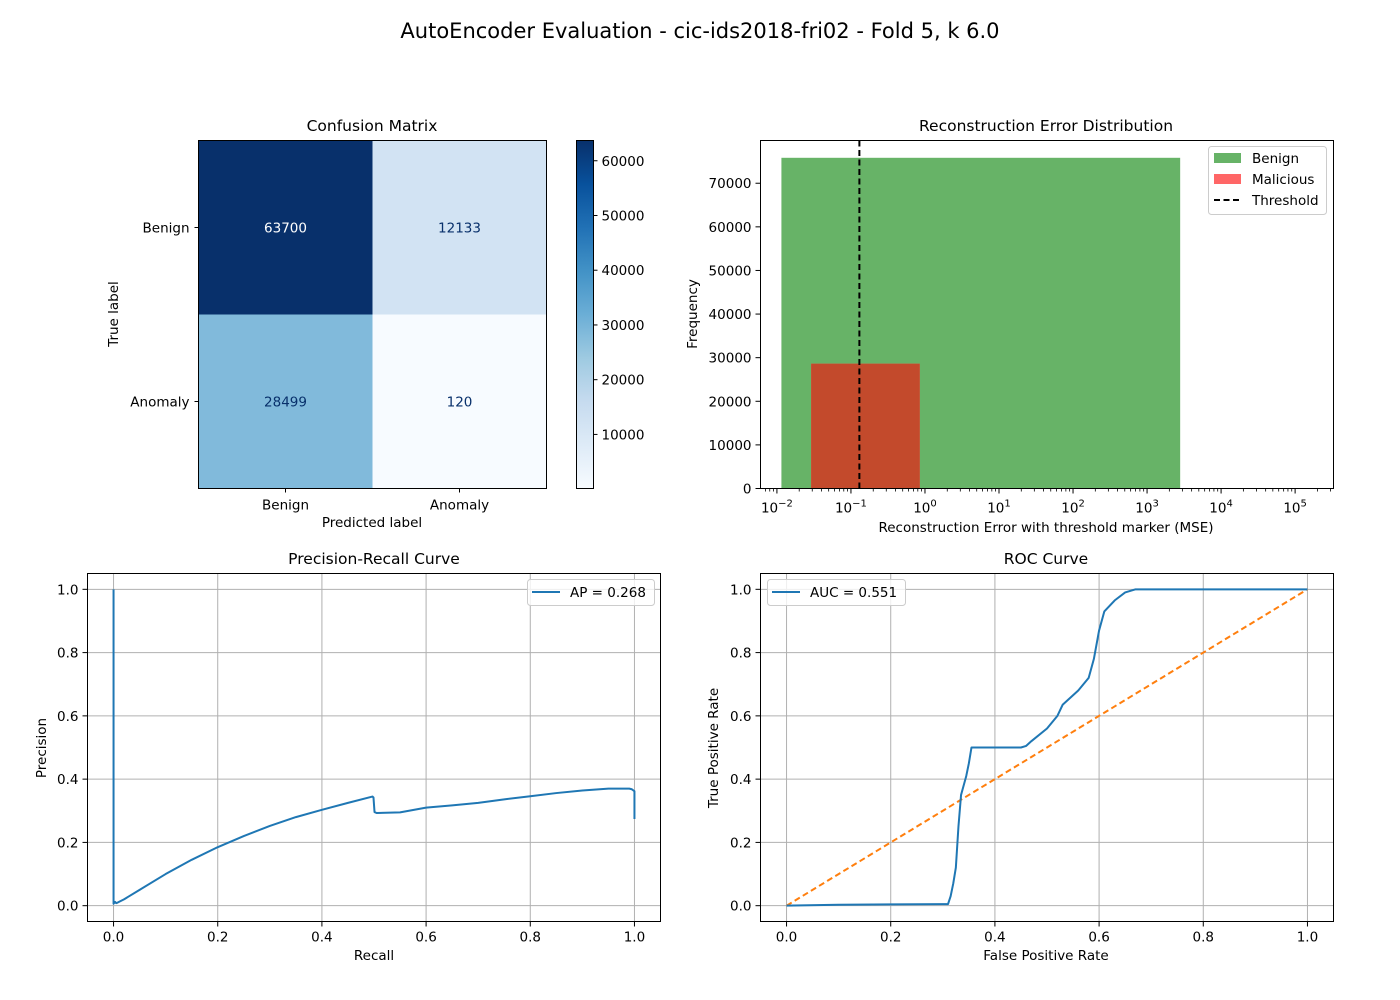 This screenshot has height=1000, width=1400. Describe the element at coordinates (585, 314) in the screenshot. I see `colorbar` at that location.